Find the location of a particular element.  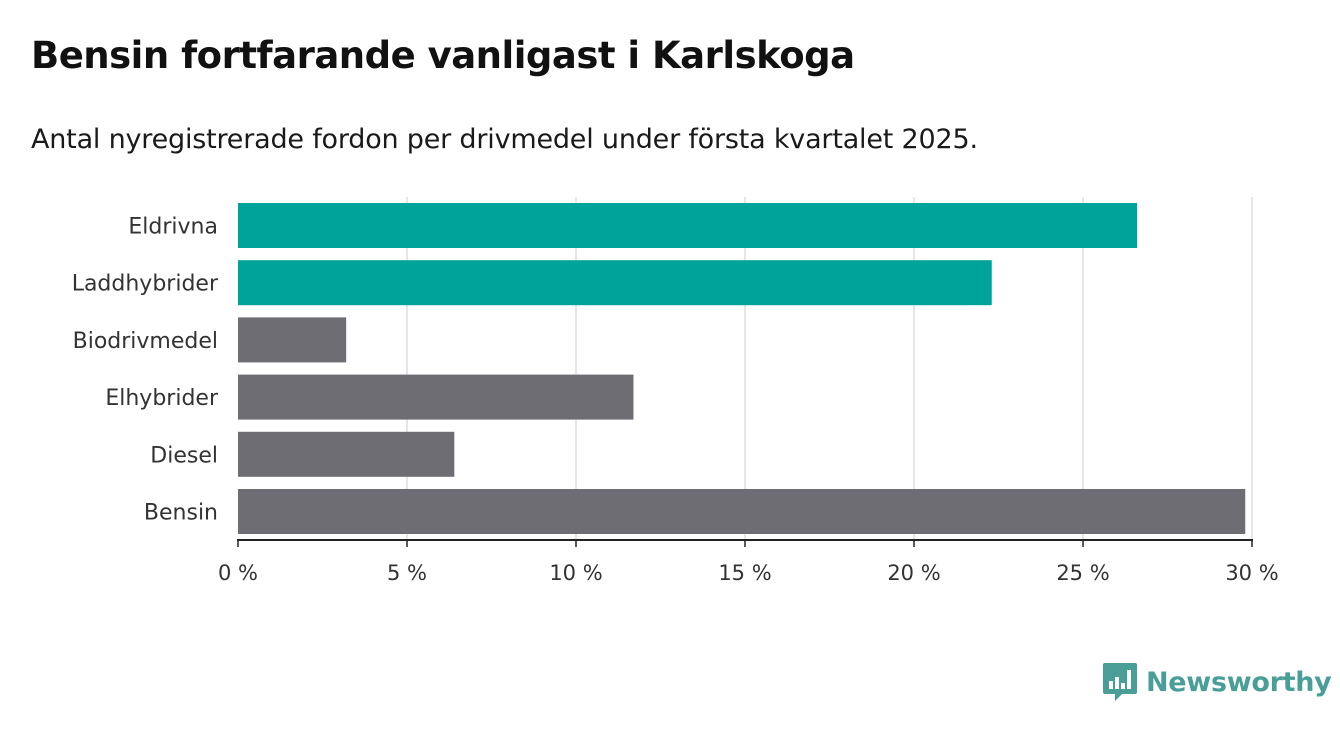

x-tick-label: 0 % is located at coordinates (238, 573).